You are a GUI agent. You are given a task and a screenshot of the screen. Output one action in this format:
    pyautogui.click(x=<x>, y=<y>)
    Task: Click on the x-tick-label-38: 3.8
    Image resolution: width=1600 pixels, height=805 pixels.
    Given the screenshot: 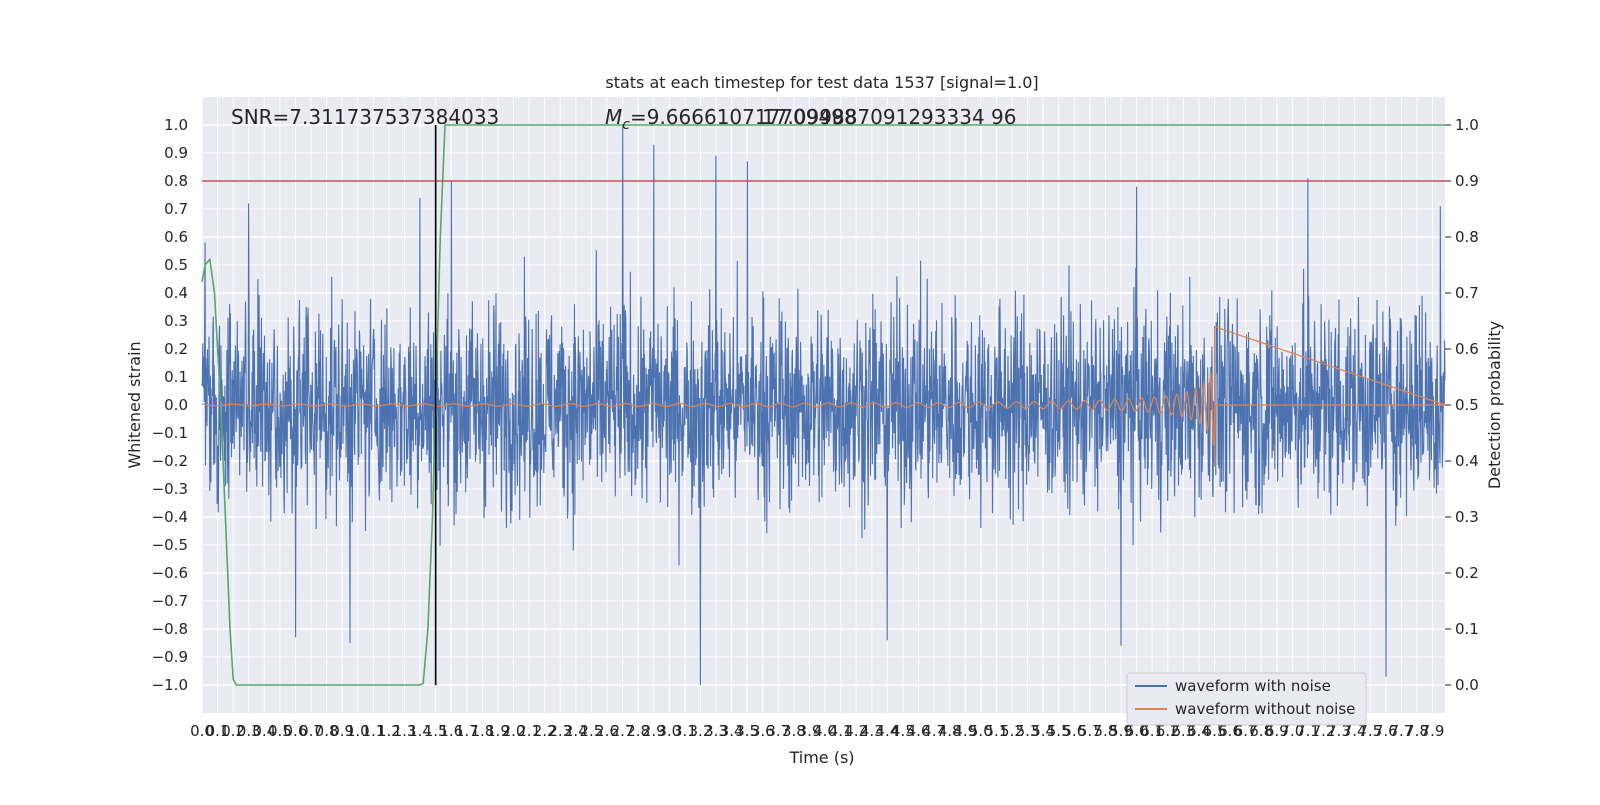 What is the action you would take?
    pyautogui.click(x=794, y=731)
    